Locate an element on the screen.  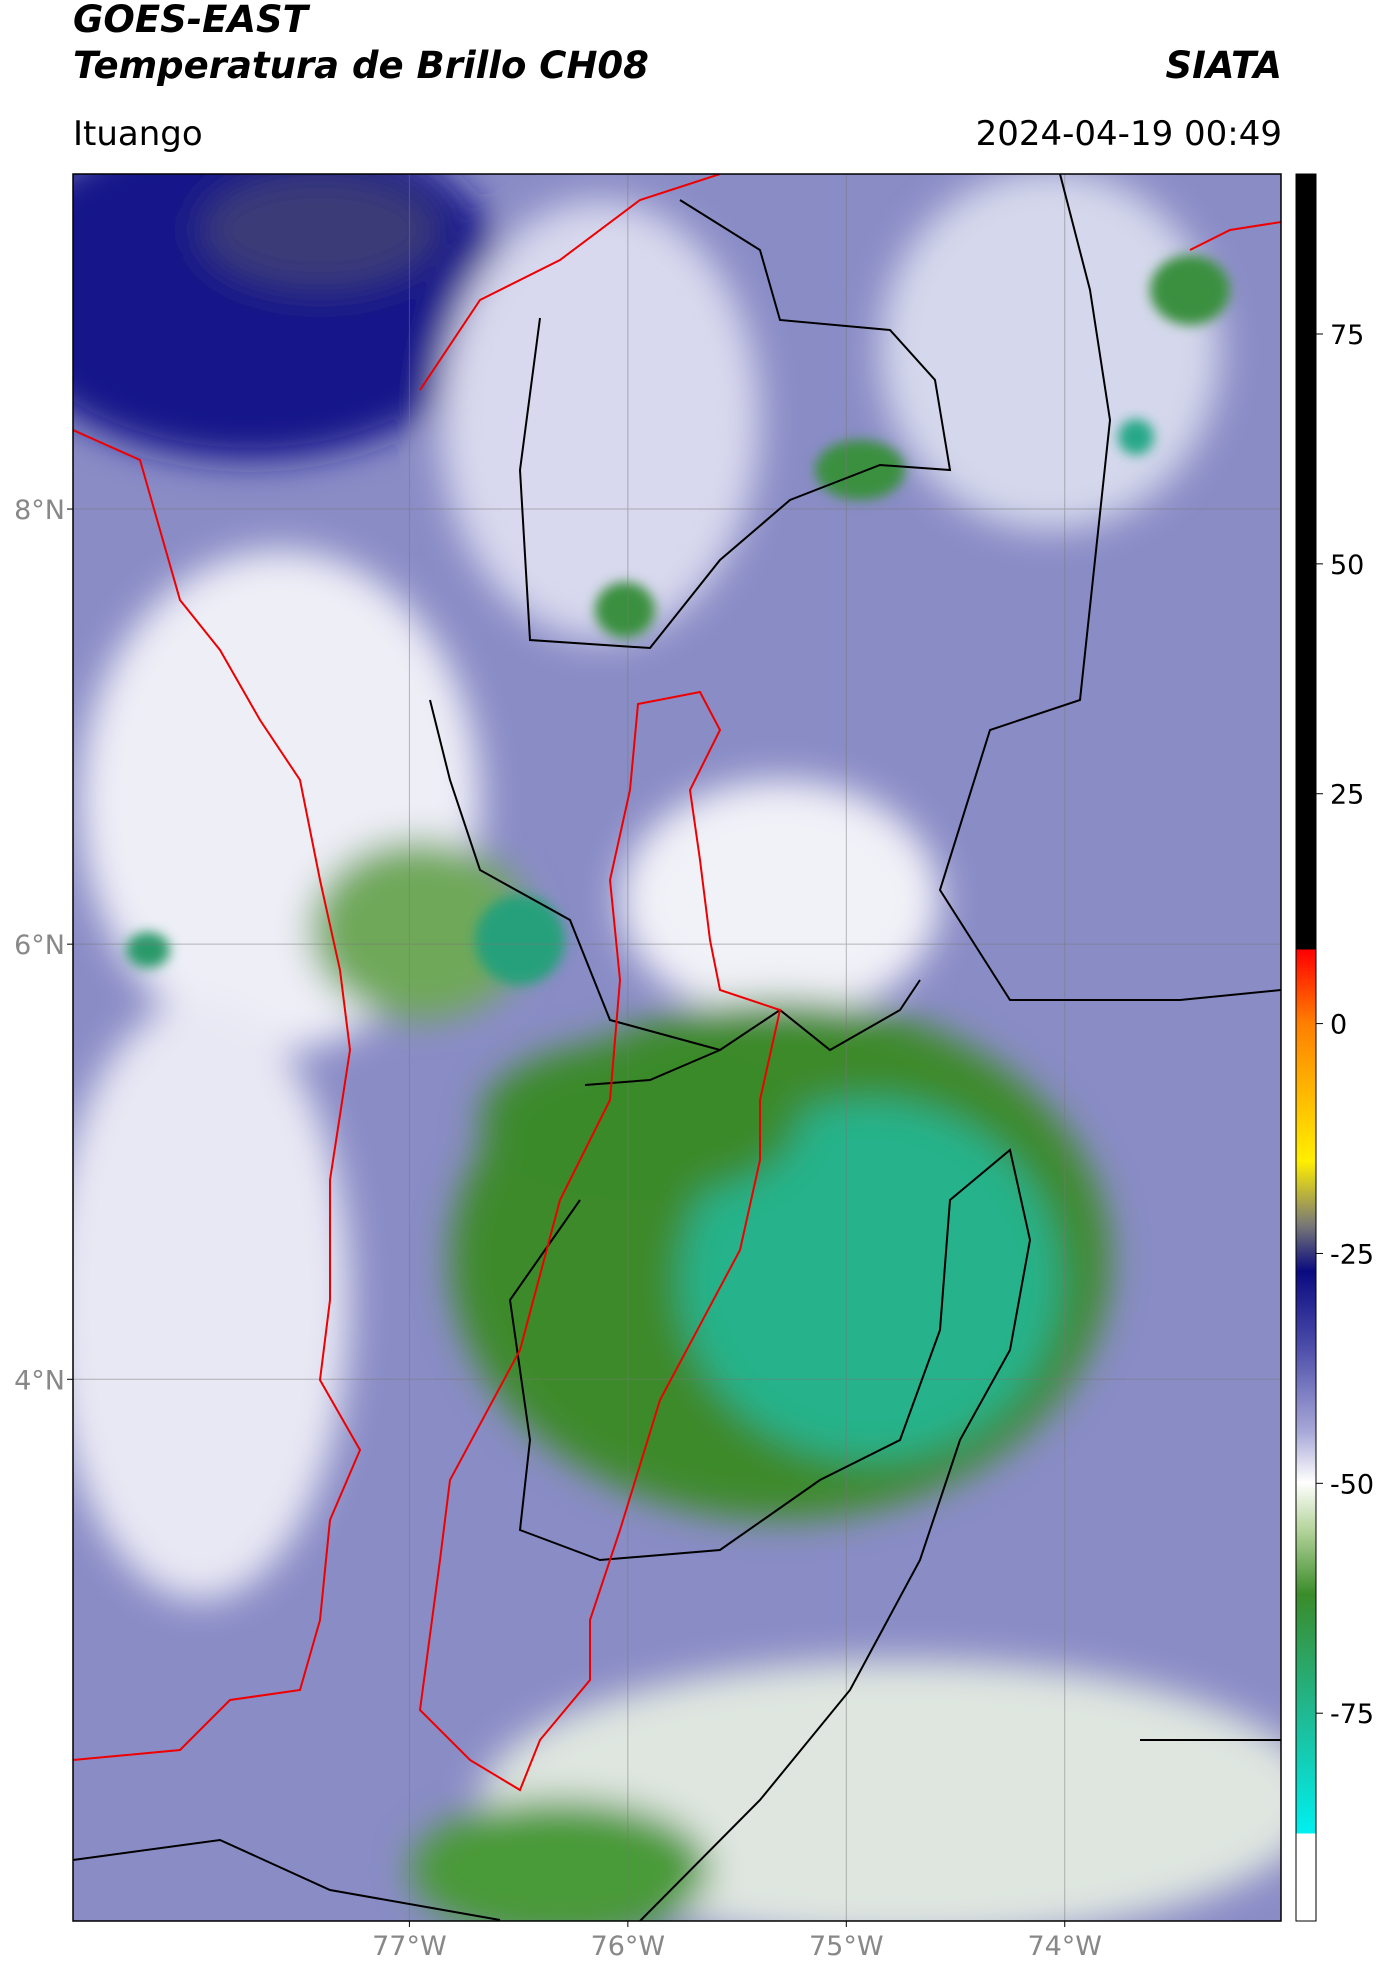
colorbar-tick-label: 50 is located at coordinates (1347, 565).